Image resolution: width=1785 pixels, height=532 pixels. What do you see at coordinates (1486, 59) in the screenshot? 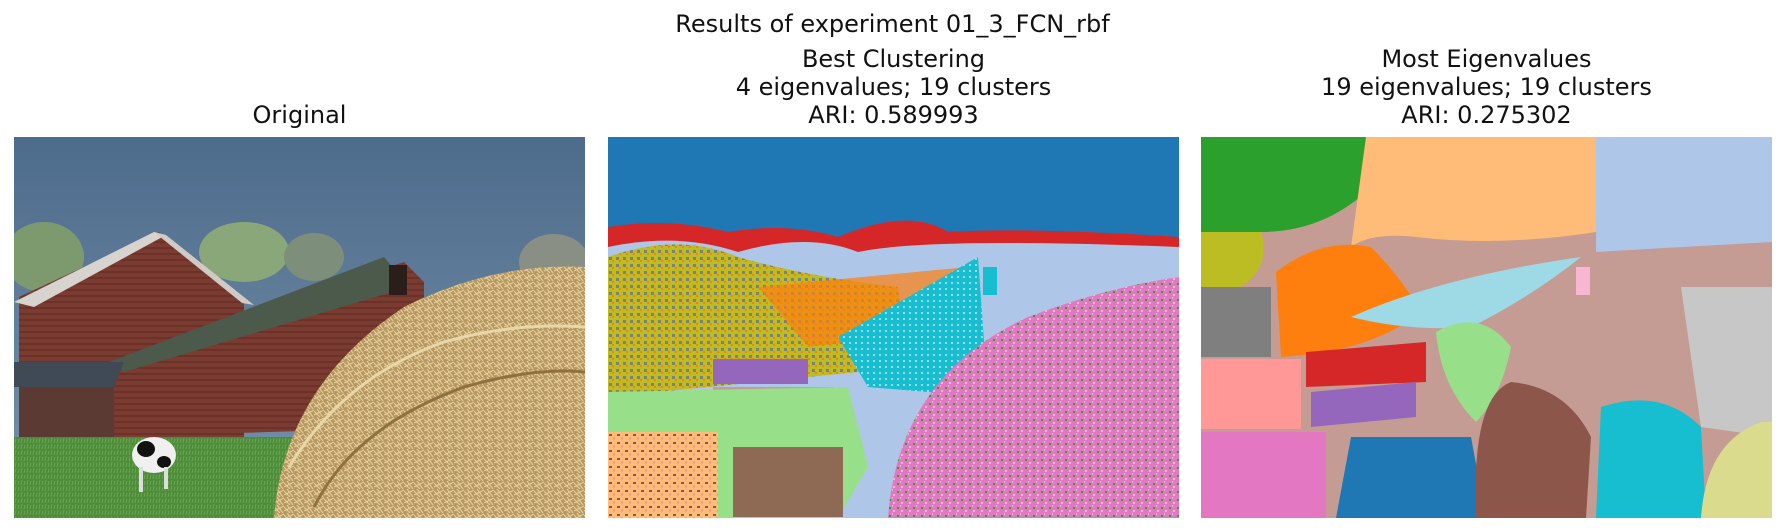
I see `panel-title-line: Most Eigenvalues` at bounding box center [1486, 59].